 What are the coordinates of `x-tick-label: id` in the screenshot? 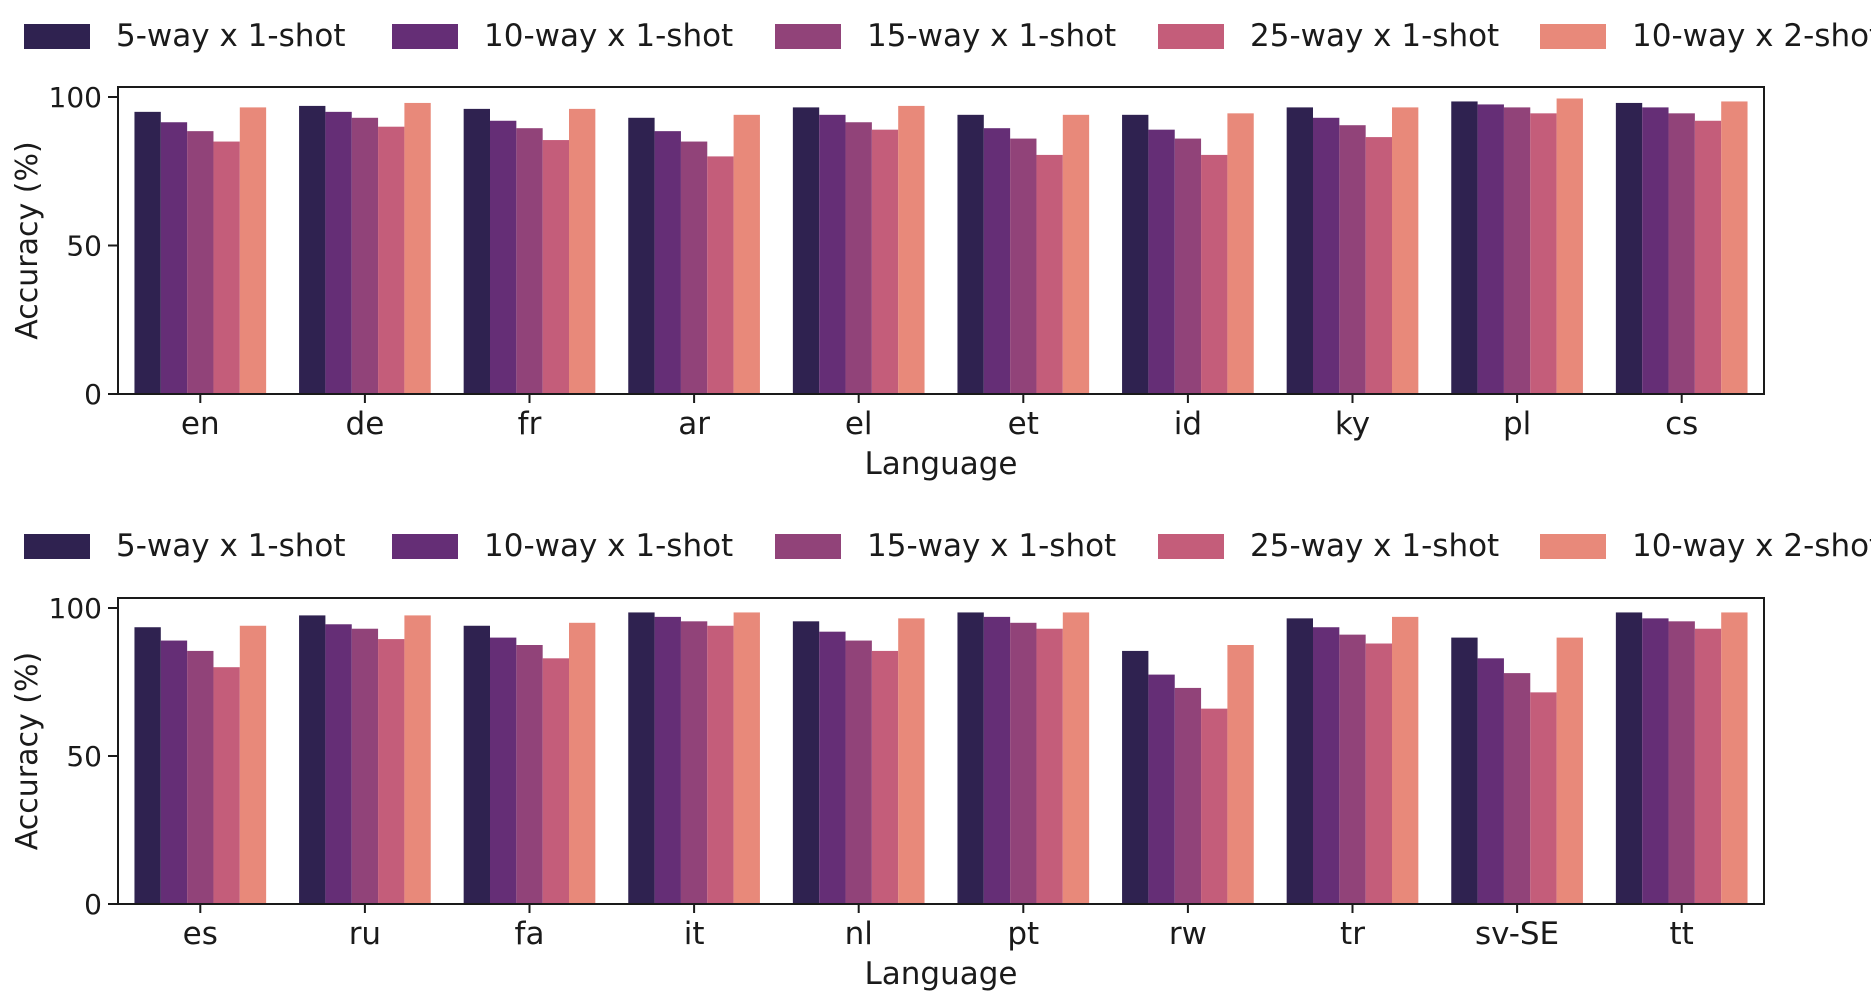 It's located at (1188, 424).